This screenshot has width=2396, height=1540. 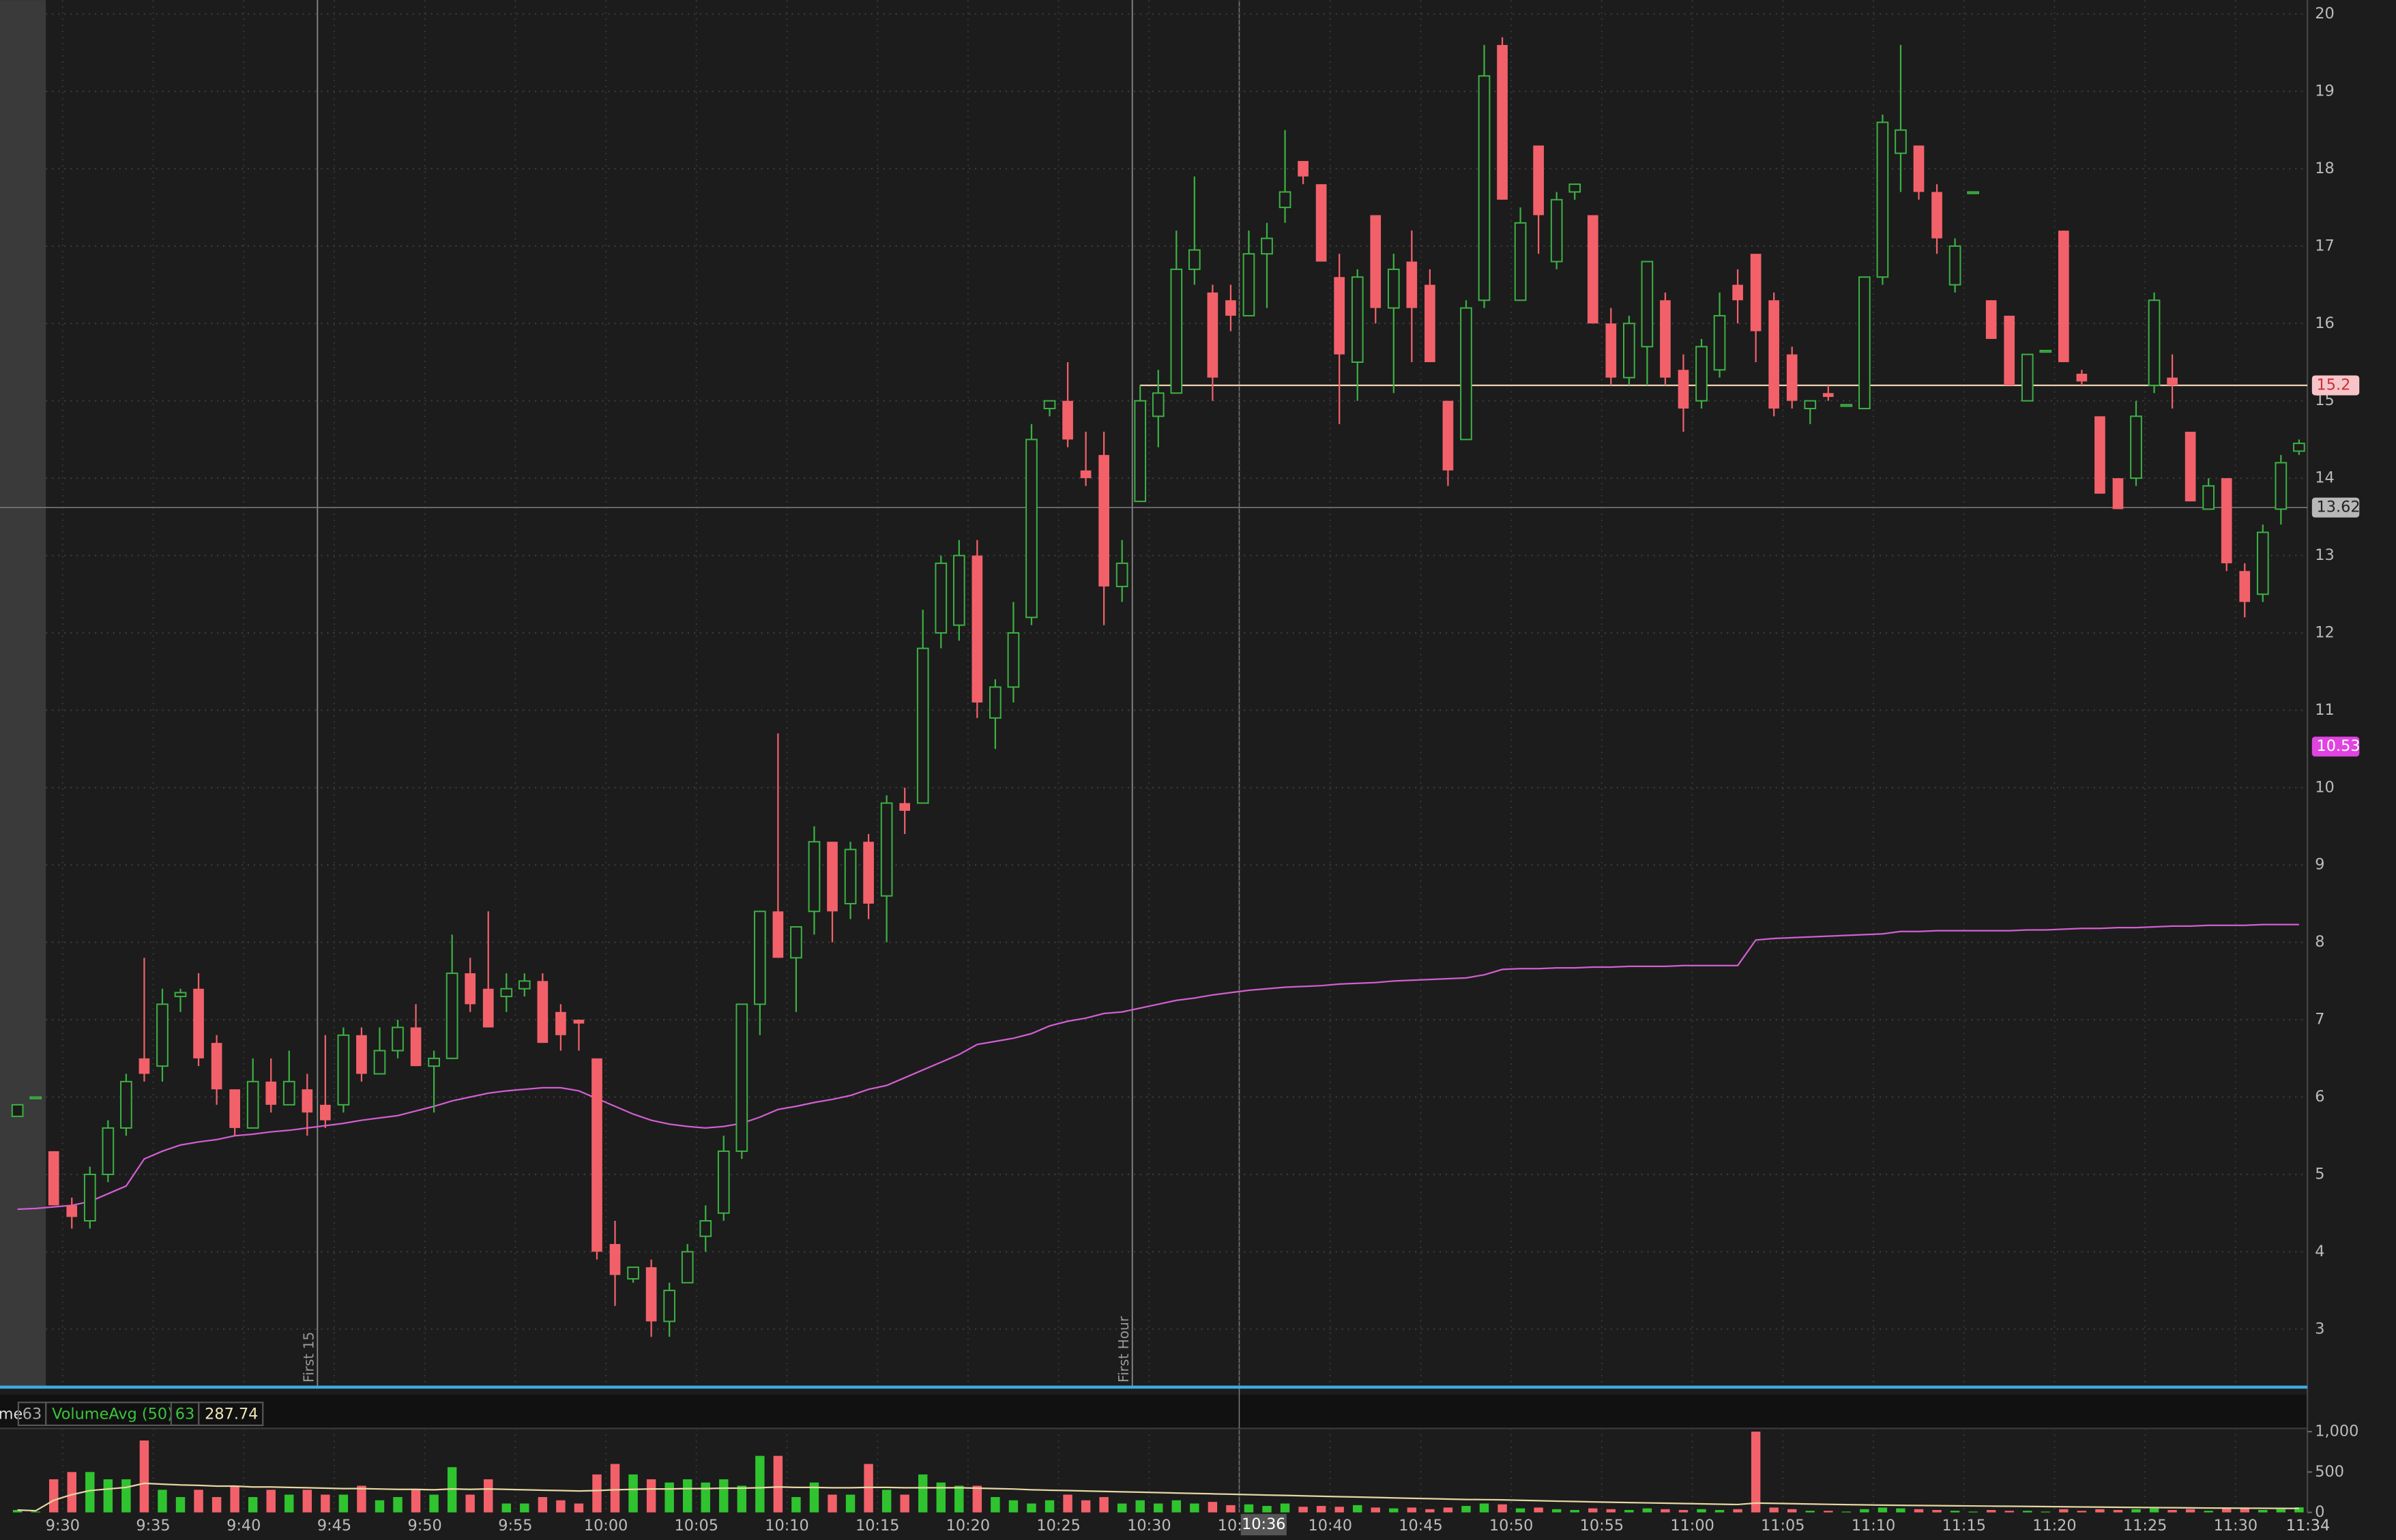 What do you see at coordinates (1873, 1526) in the screenshot?
I see `x-tick-label: 11:10` at bounding box center [1873, 1526].